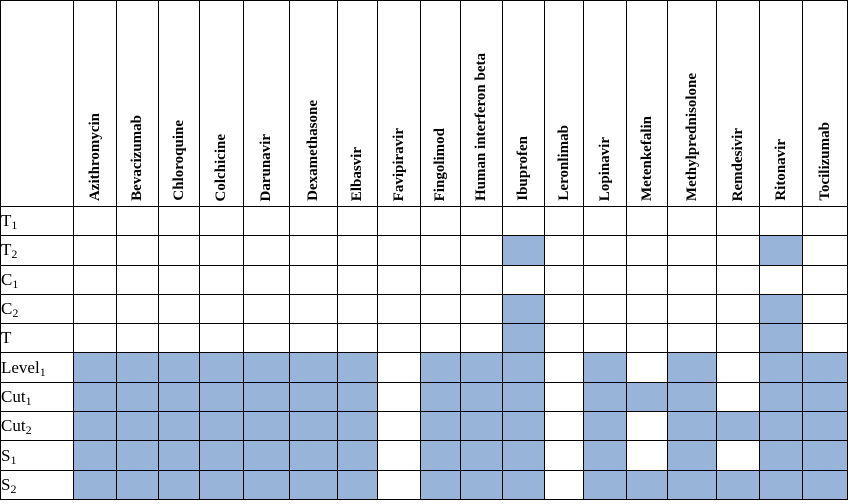  I want to click on corner-cell, so click(37, 103).